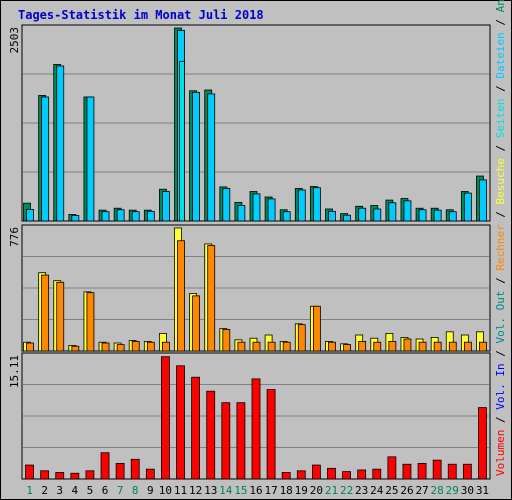 This screenshot has width=512, height=500. I want to click on day-label-27: 27, so click(421, 490).